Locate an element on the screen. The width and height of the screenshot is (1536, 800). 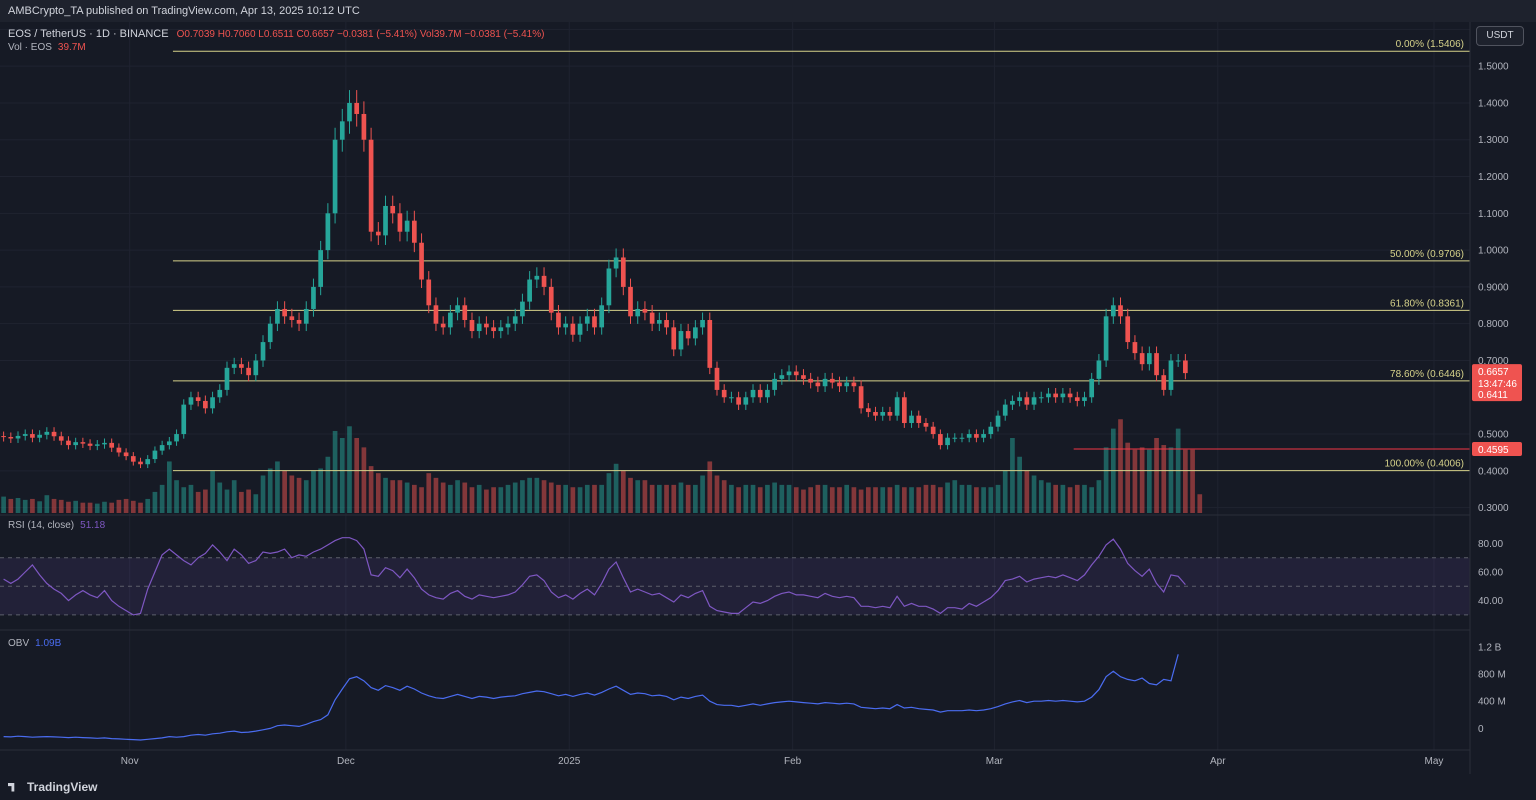
obv-legend: OBV 1.09B is located at coordinates (35, 643).